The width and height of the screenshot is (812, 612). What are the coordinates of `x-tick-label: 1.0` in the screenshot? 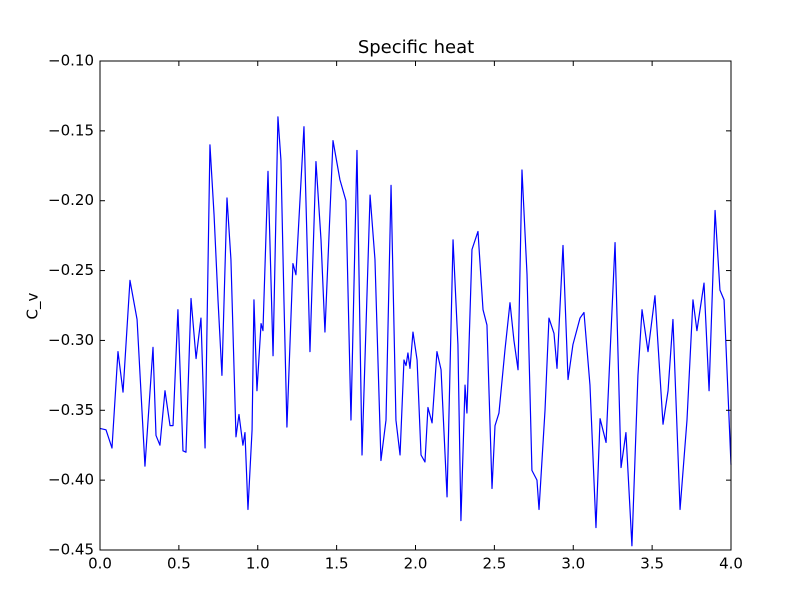 It's located at (258, 564).